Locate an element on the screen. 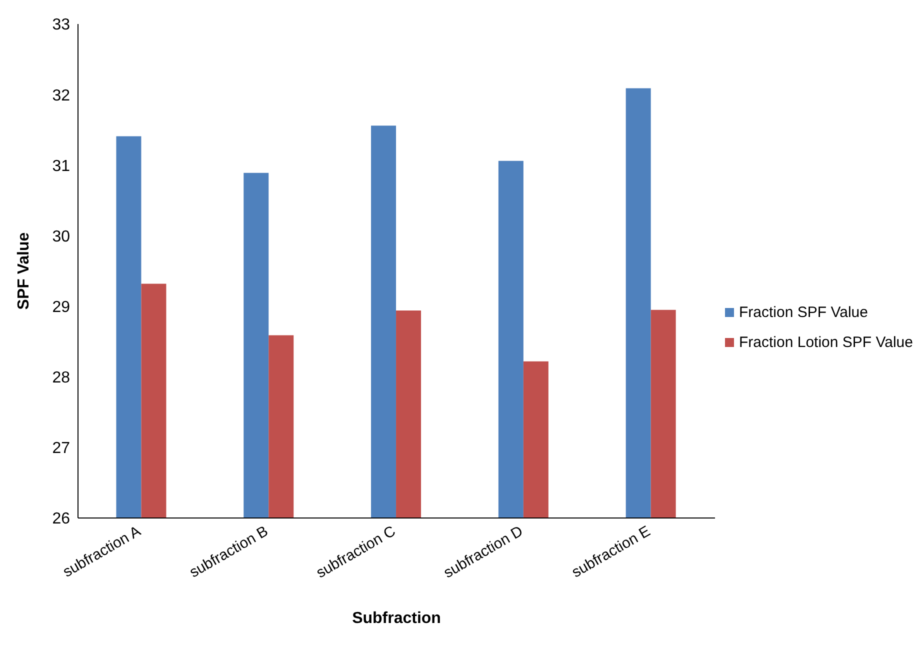 Image resolution: width=917 pixels, height=650 pixels. y-axis-title: SPF Value is located at coordinates (24, 271).